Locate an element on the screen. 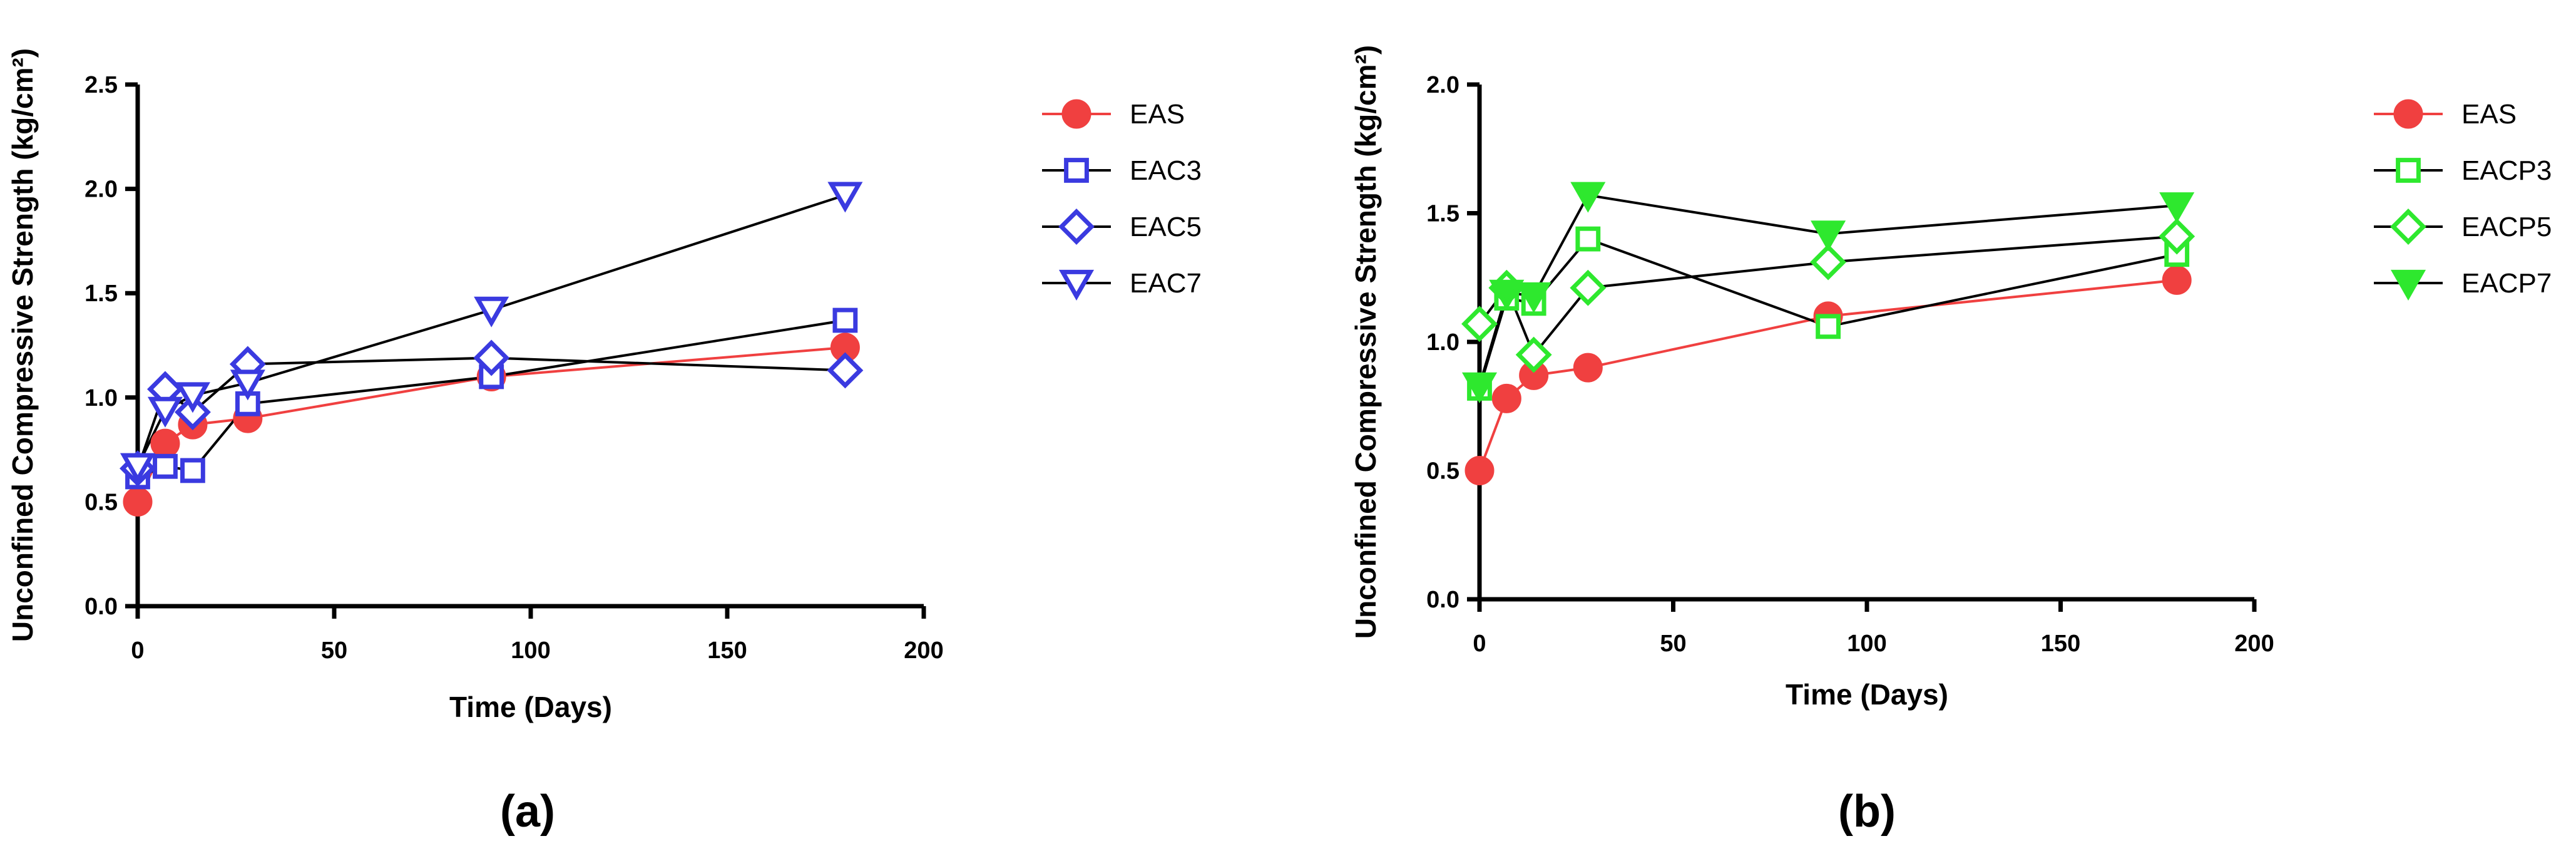 The image size is (2576, 851). legend-marker-eac5 is located at coordinates (1076, 227).